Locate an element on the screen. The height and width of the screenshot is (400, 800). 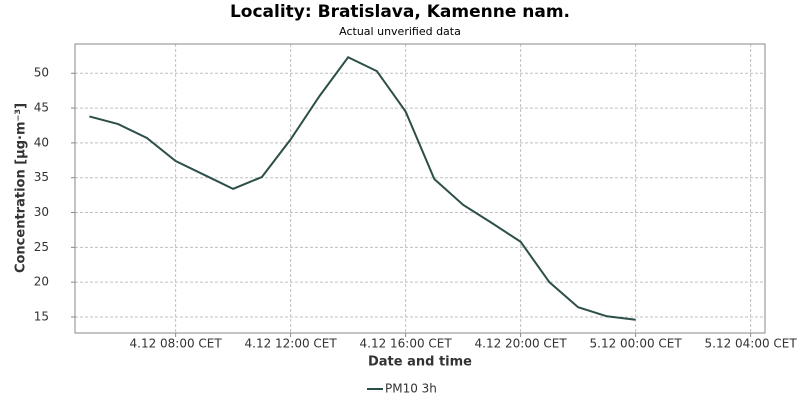
y-tick-label: 30 is located at coordinates (41, 212).